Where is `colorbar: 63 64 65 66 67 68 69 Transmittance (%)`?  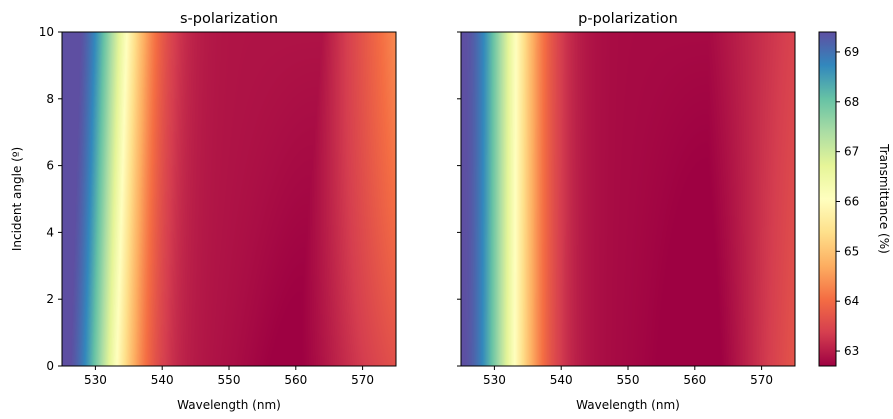
colorbar: 63 64 65 66 67 68 69 Transmittance (%) is located at coordinates (854, 199).